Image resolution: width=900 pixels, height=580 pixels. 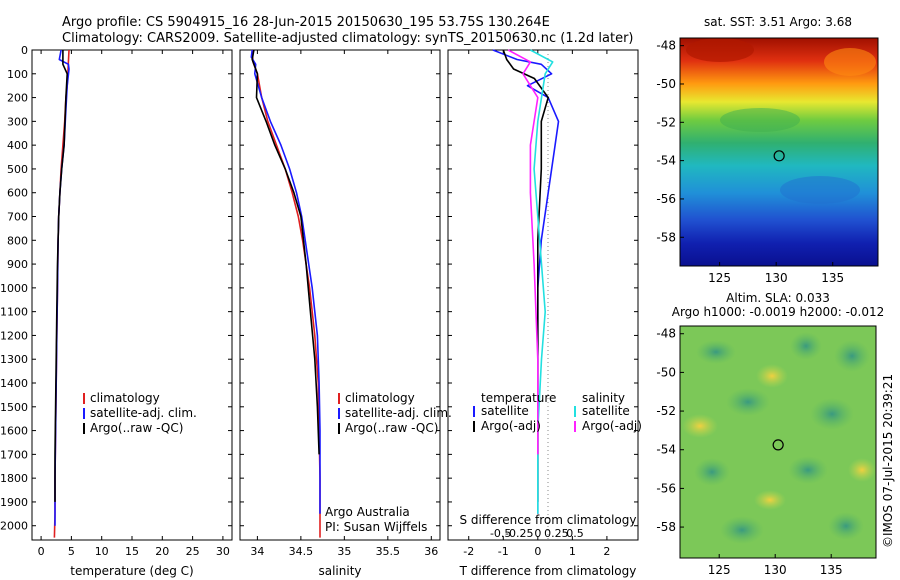 I want to click on series-line-t-satellite, so click(x=526, y=281).